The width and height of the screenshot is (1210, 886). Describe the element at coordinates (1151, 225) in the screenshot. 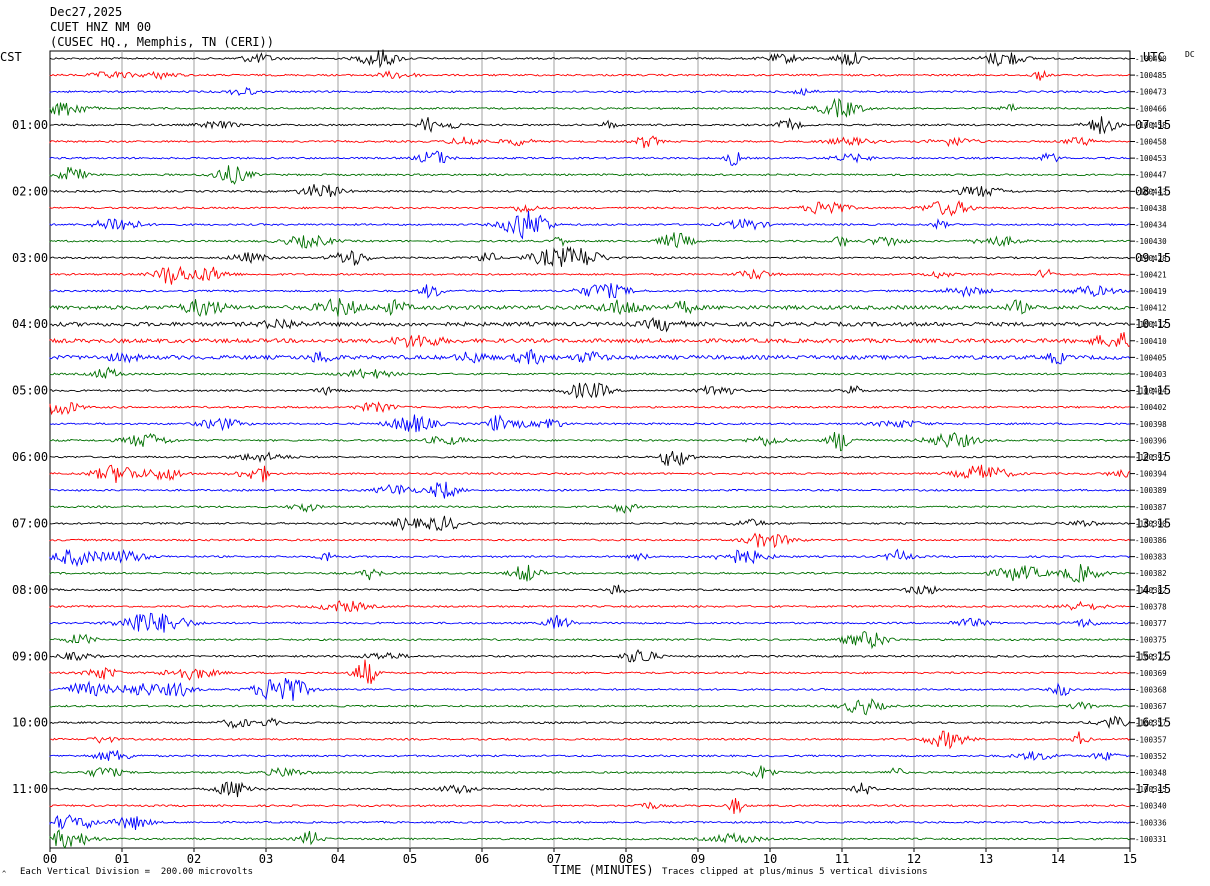

I see `dc-offset-label: -100434` at that location.